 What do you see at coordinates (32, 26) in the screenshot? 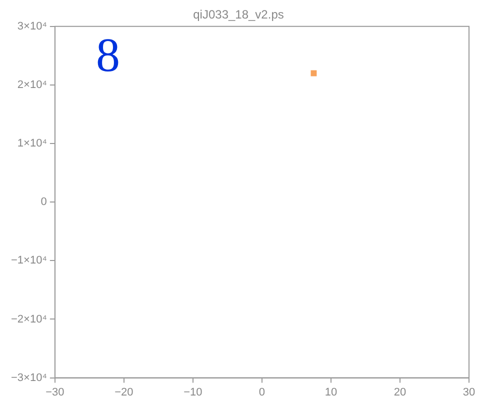
I see `y-tick-label: 3×10⁴` at bounding box center [32, 26].